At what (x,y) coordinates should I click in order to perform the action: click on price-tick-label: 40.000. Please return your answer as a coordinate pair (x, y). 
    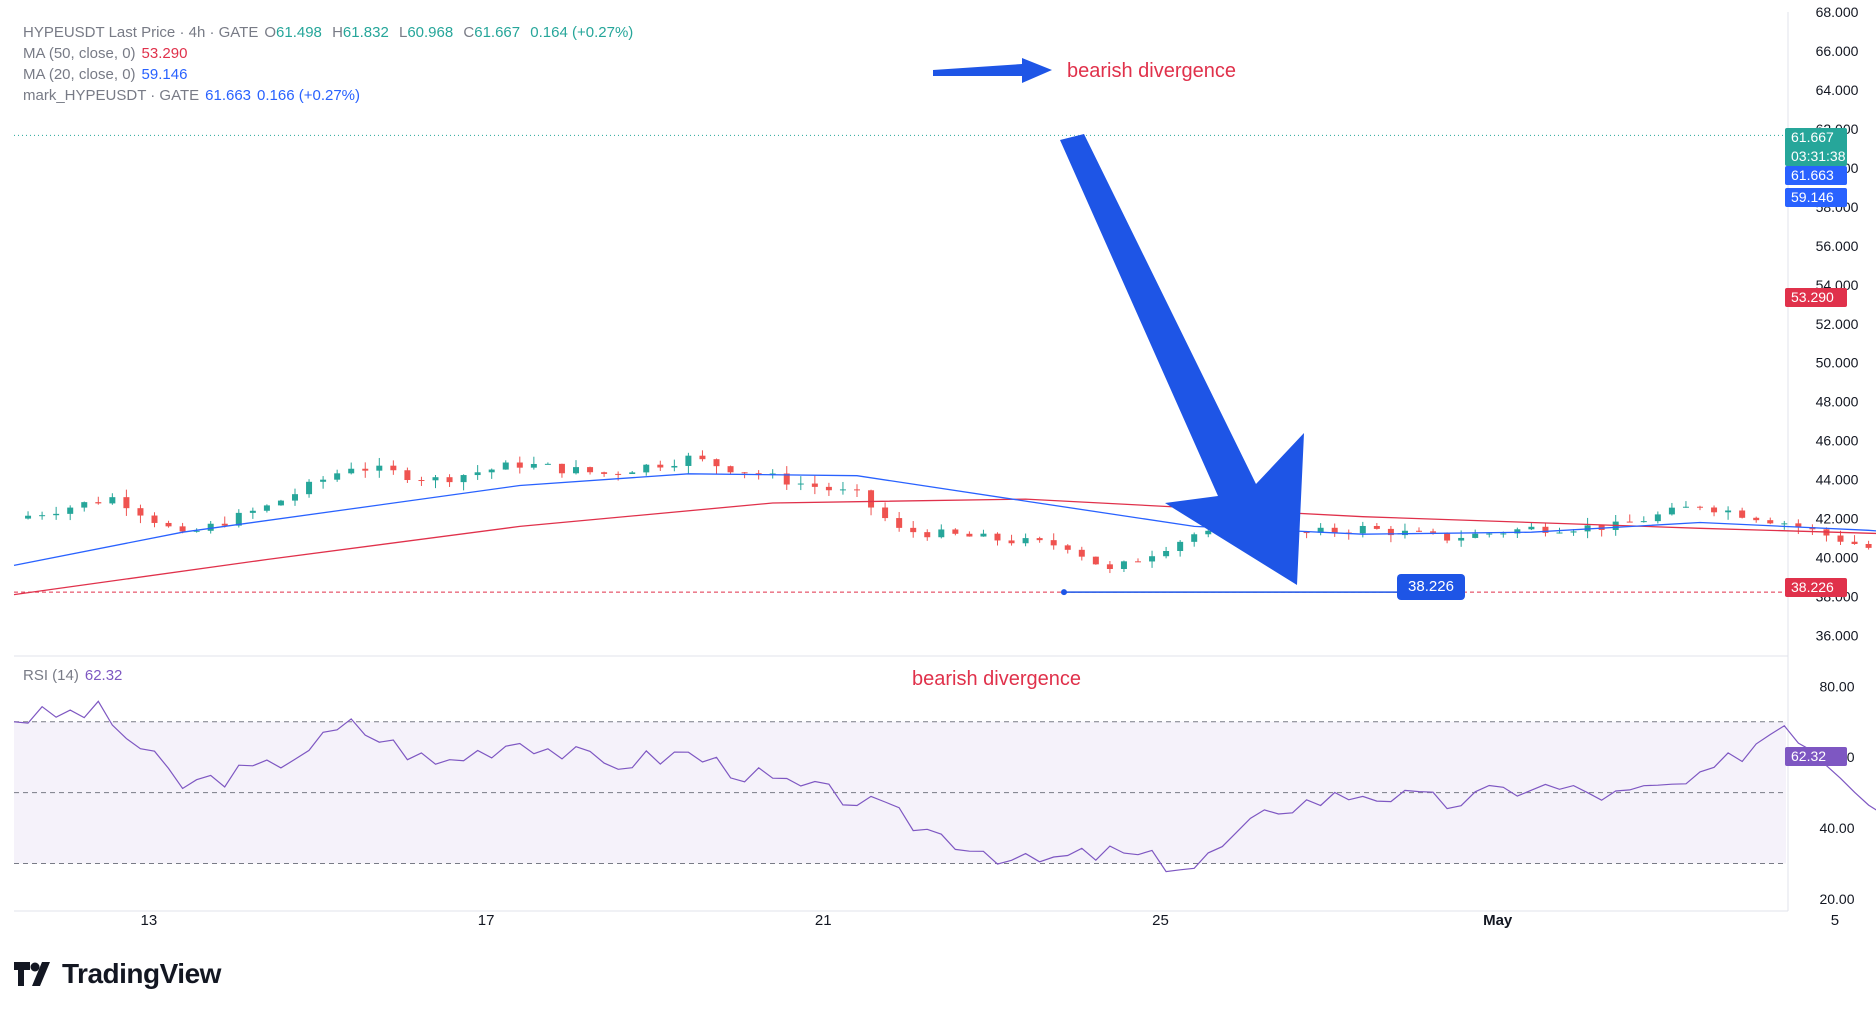
    Looking at the image, I should click on (1837, 558).